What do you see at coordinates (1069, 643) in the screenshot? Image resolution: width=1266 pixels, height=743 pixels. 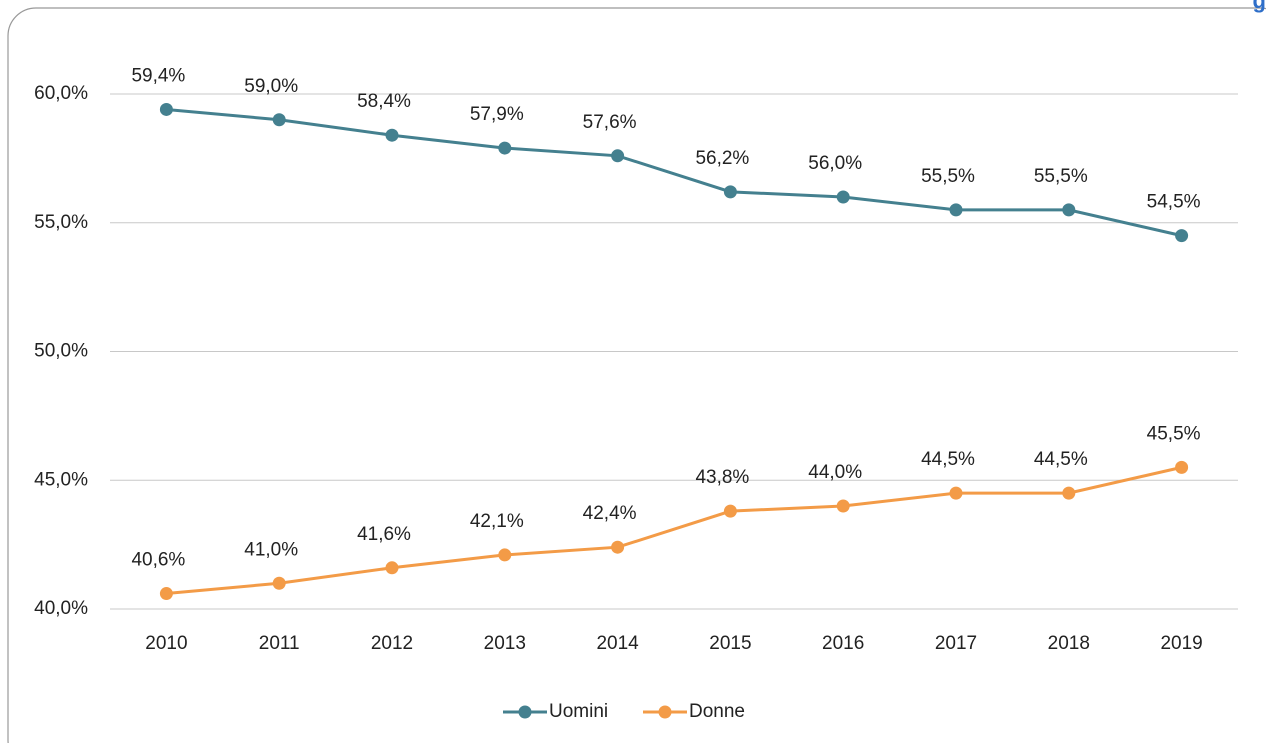 I see `x-tick-label: 2018` at bounding box center [1069, 643].